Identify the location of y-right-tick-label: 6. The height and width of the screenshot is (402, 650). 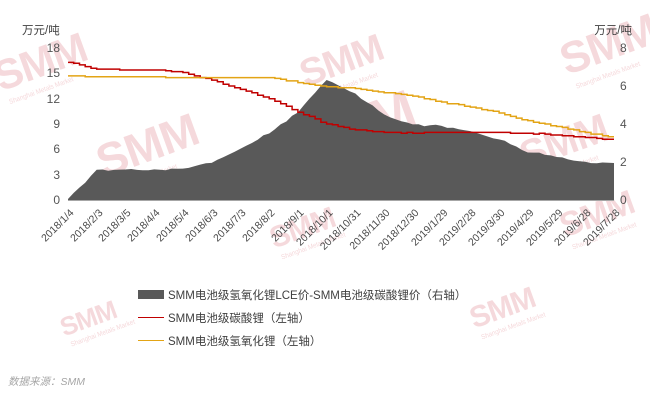
(623, 86).